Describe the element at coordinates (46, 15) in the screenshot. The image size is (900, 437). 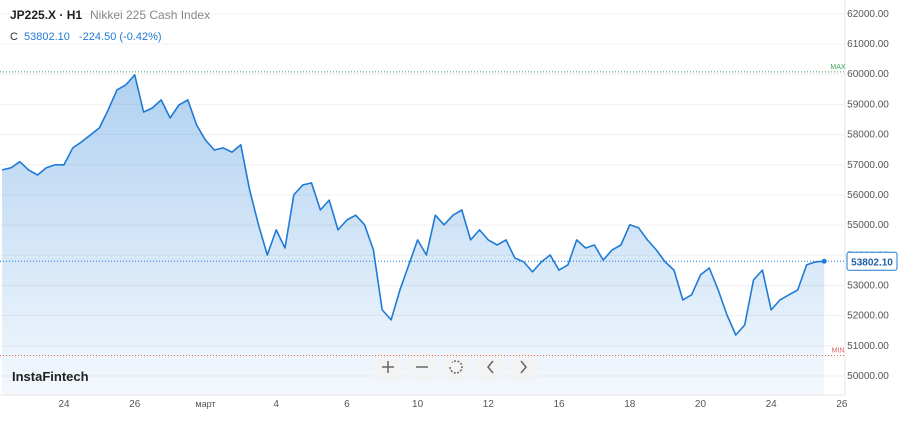
I see `symbol: JP225.X · H1` at that location.